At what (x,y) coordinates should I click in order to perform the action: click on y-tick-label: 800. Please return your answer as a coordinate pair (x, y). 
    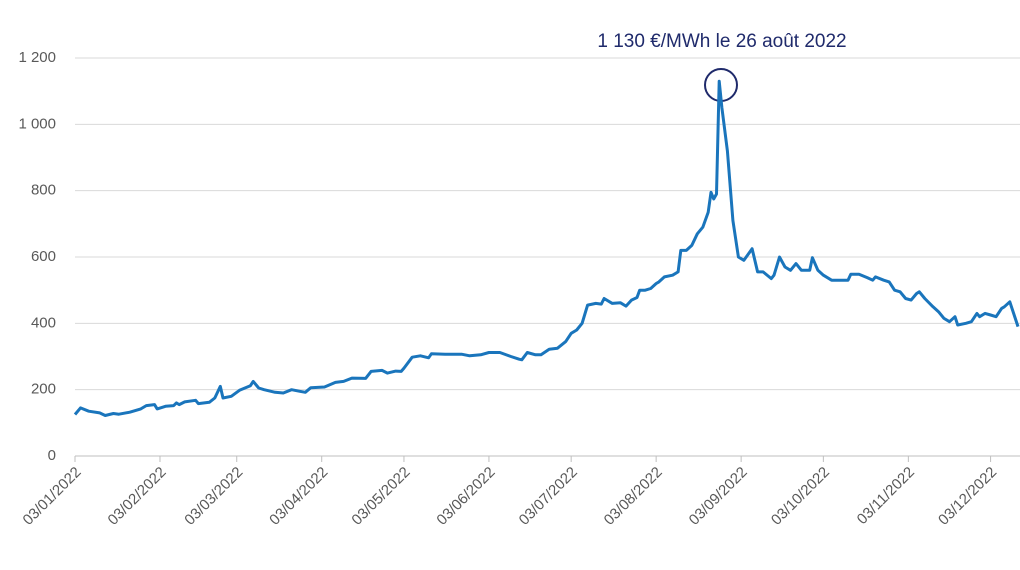
    Looking at the image, I should click on (43, 190).